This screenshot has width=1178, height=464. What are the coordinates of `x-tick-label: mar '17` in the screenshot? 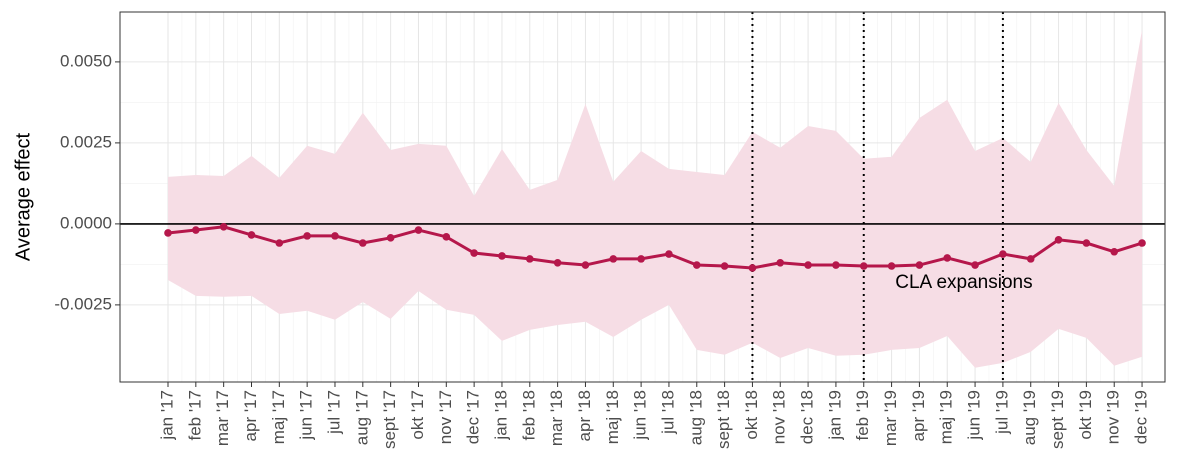 It's located at (222, 418).